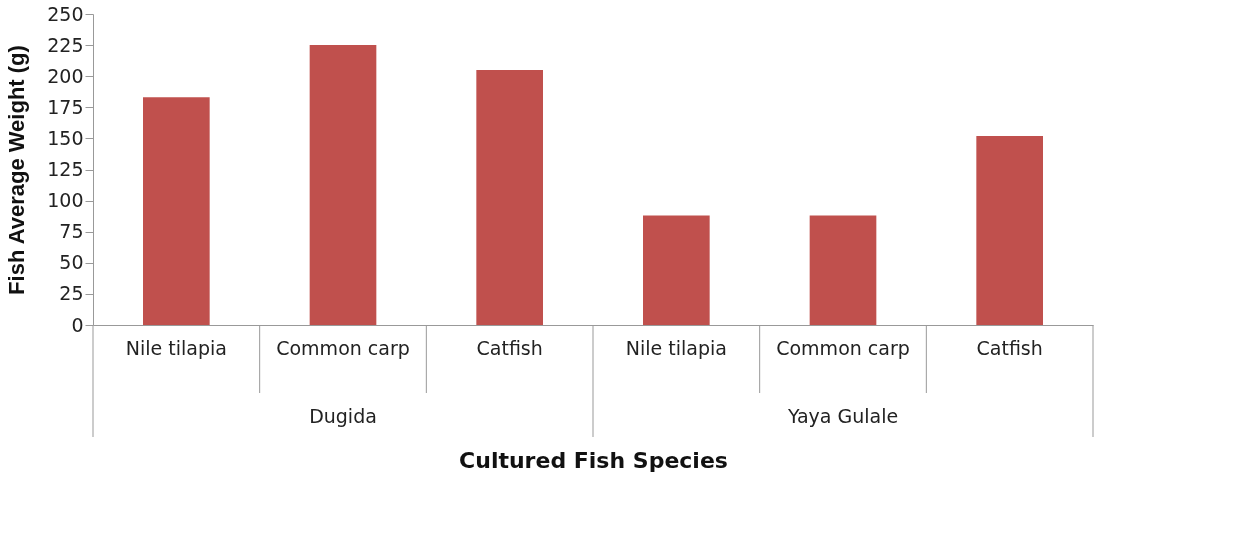 The height and width of the screenshot is (549, 1239). Describe the element at coordinates (65, 44) in the screenshot. I see `y-tick-label: 225` at that location.